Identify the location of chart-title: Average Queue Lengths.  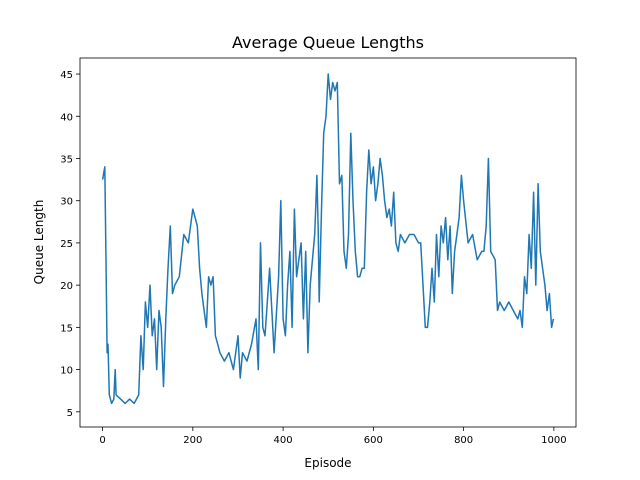
(328, 42).